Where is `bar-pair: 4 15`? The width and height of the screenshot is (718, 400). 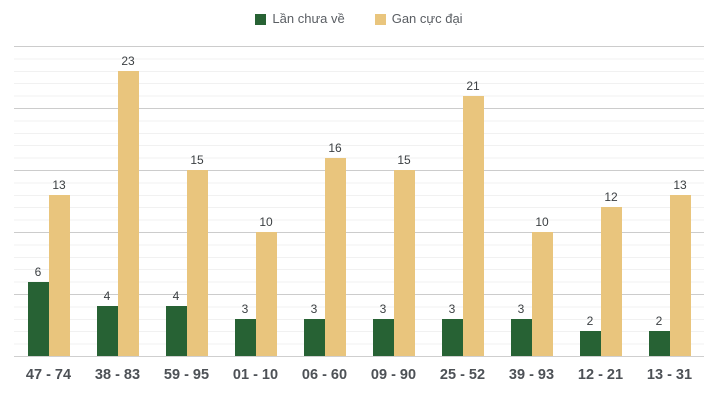
bar-pair: 4 15 is located at coordinates (186, 254).